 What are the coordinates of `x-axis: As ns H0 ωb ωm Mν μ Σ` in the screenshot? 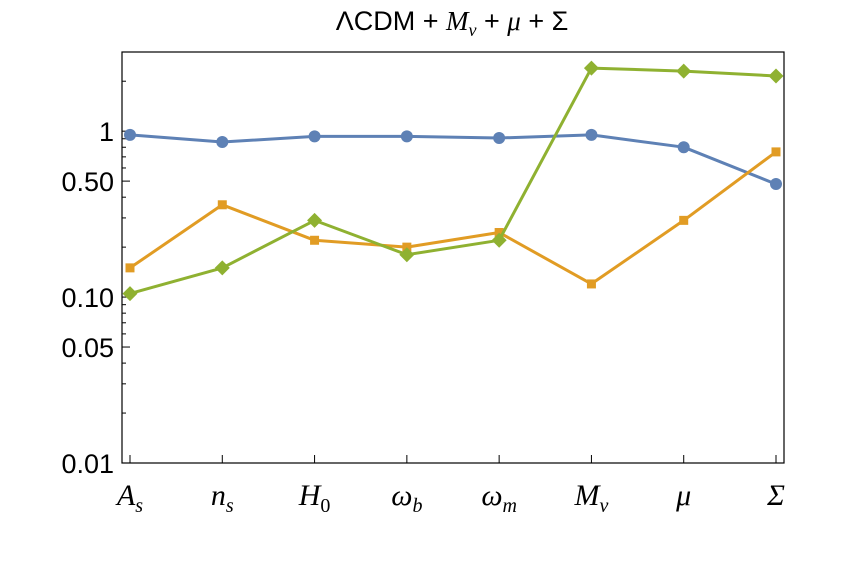 It's located at (450, 486).